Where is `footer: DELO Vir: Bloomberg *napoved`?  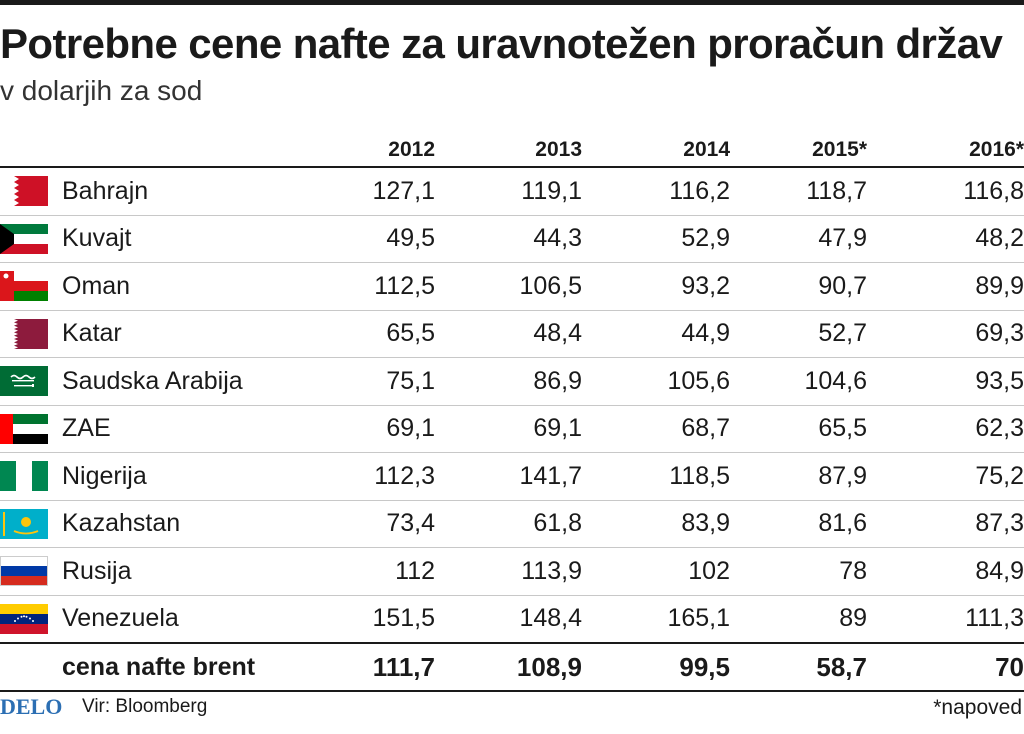 footer: DELO Vir: Bloomberg *napoved is located at coordinates (512, 710).